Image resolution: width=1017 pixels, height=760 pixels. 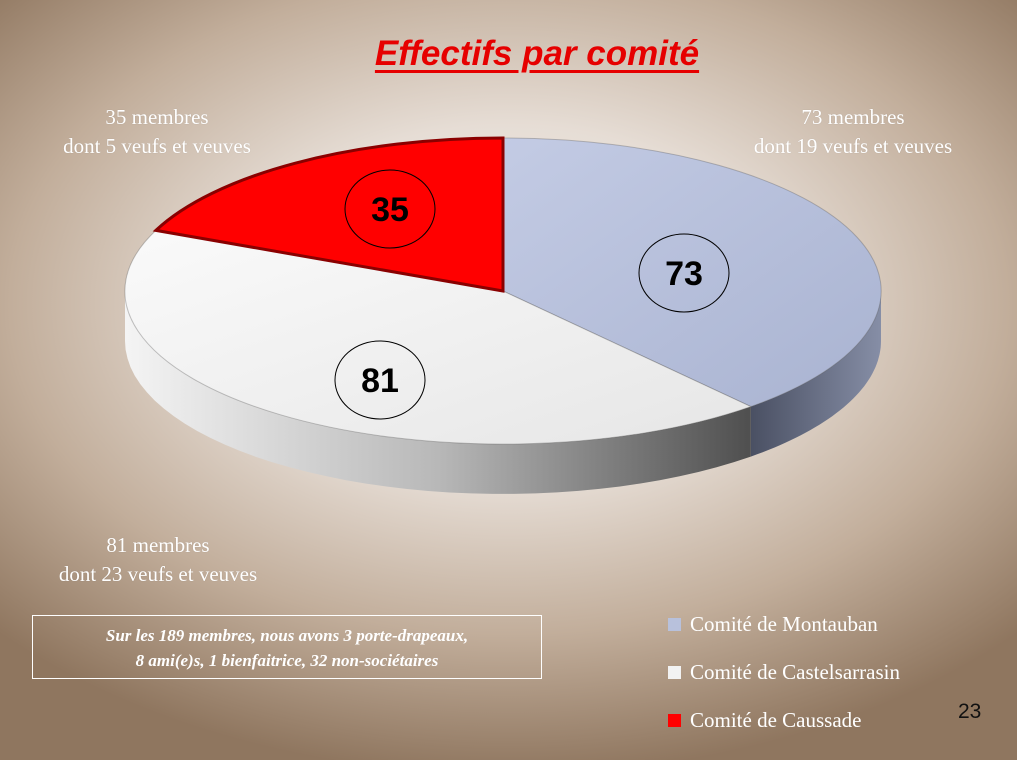 What do you see at coordinates (163, 132) in the screenshot?
I see `annotation-caussade: 35 membres dont 5 veufs et veuves` at bounding box center [163, 132].